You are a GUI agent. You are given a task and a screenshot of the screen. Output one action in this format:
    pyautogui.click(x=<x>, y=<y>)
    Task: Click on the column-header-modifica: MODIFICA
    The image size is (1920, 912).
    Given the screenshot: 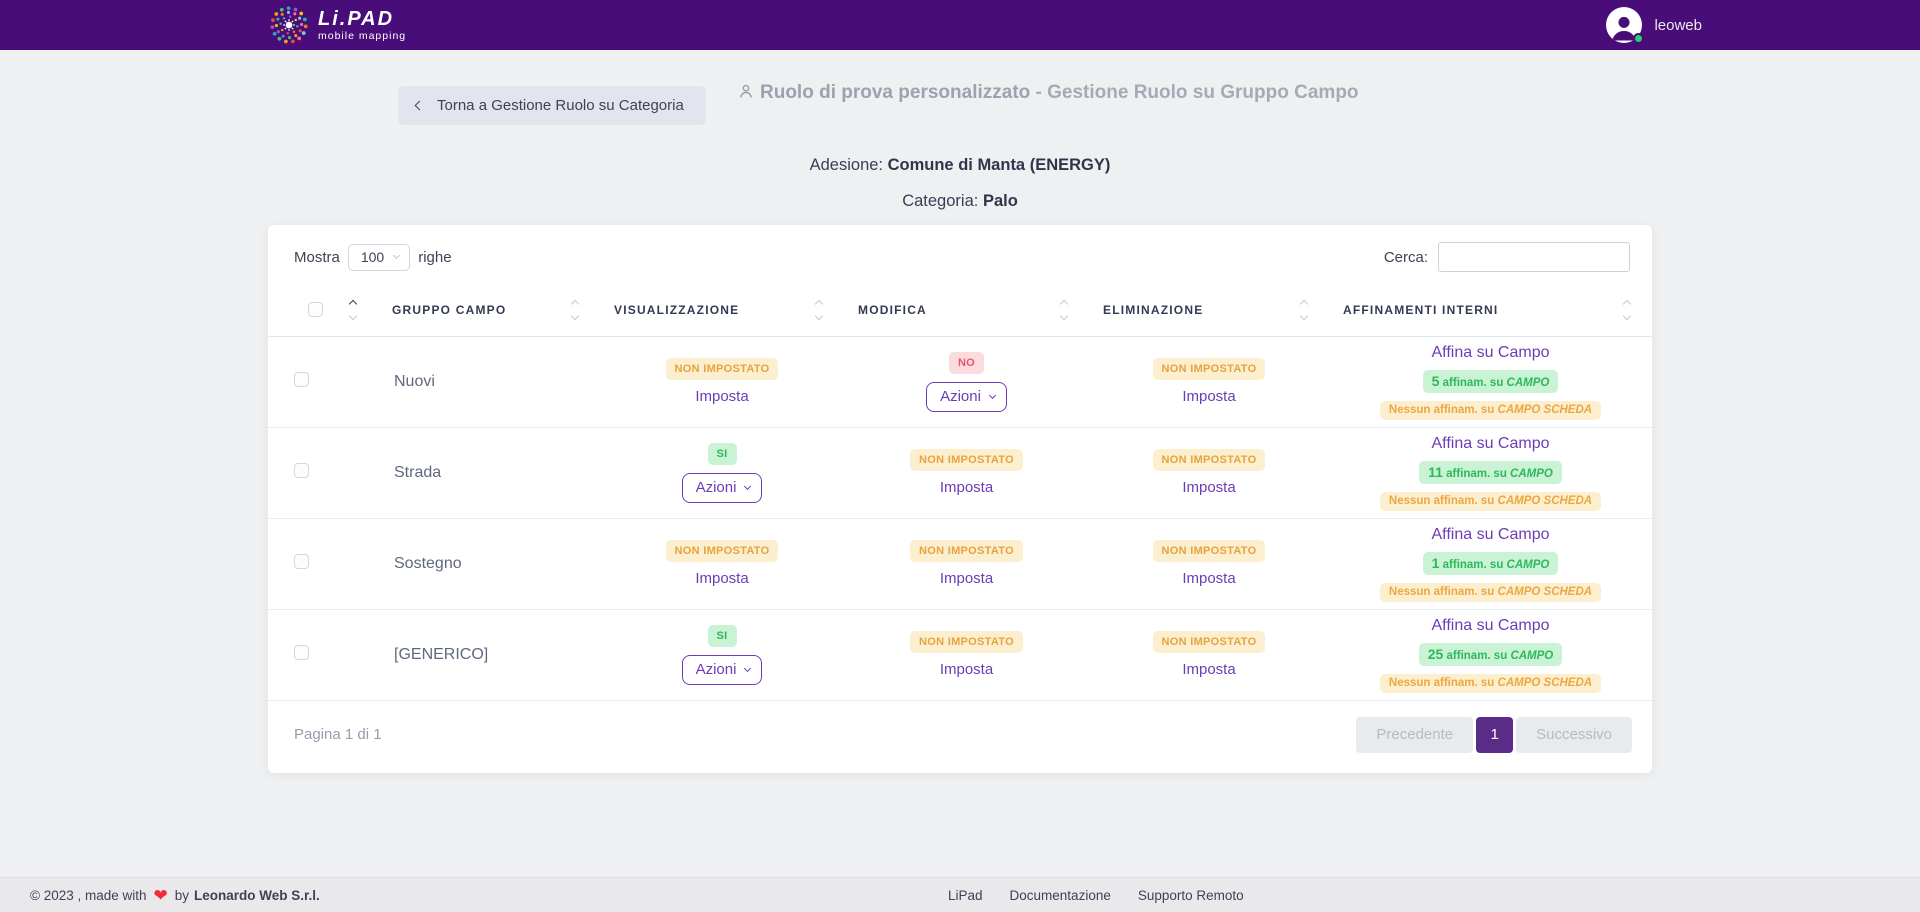 What is the action you would take?
    pyautogui.click(x=892, y=309)
    